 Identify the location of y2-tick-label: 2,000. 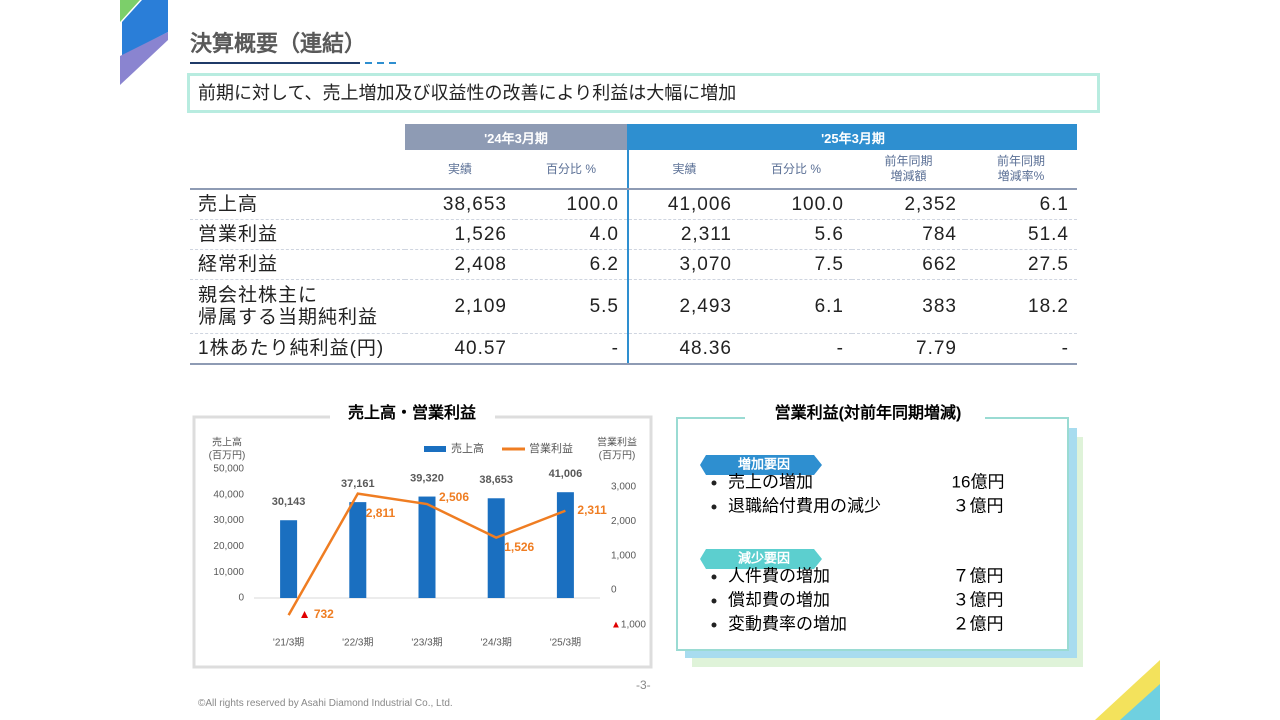
(623, 521).